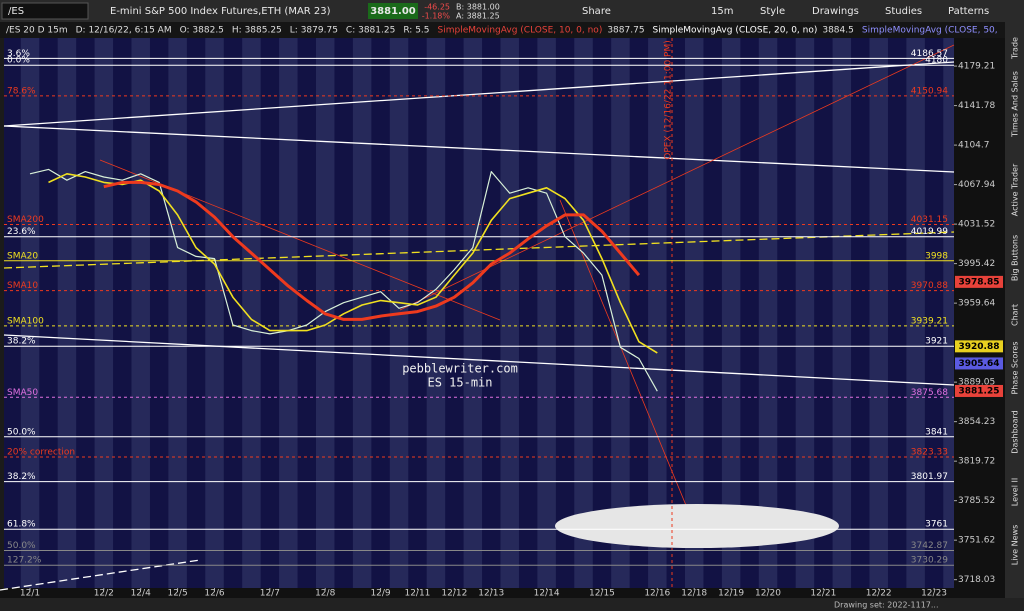 Image resolution: width=1024 pixels, height=611 pixels. I want to click on level-value: 3921, so click(936, 342).